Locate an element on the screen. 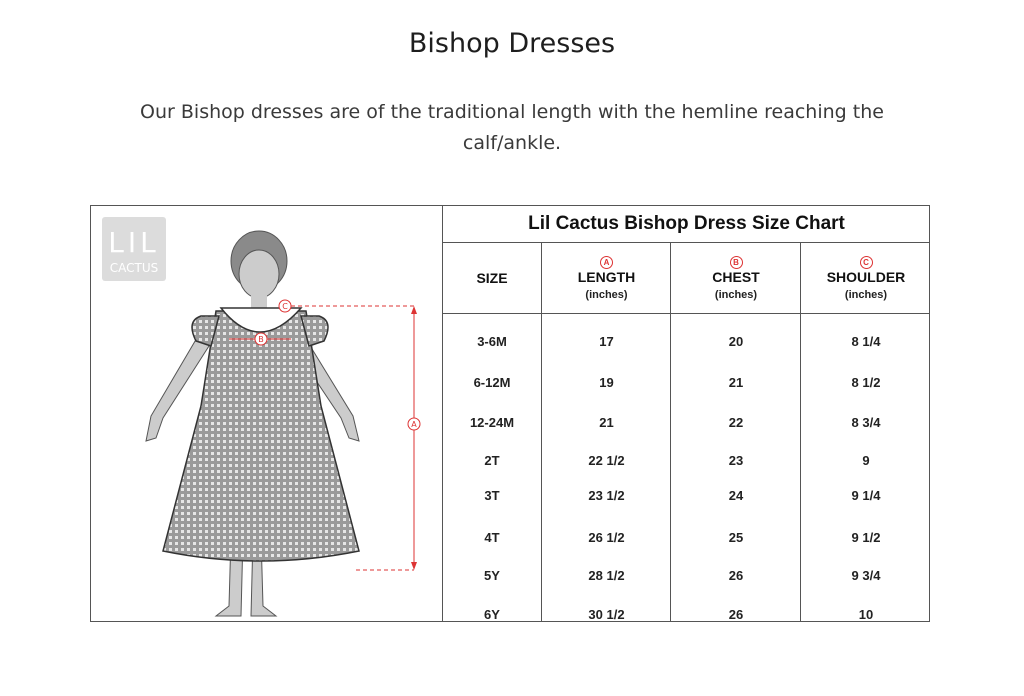 The width and height of the screenshot is (1024, 696). cell-size: 6Y is located at coordinates (492, 614).